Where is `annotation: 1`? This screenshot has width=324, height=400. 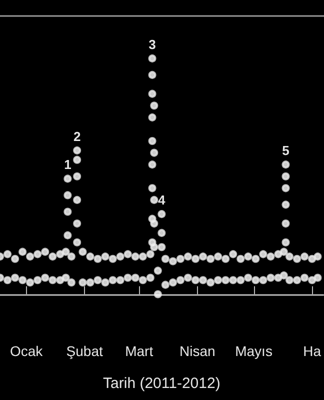 annotation: 1 is located at coordinates (68, 164).